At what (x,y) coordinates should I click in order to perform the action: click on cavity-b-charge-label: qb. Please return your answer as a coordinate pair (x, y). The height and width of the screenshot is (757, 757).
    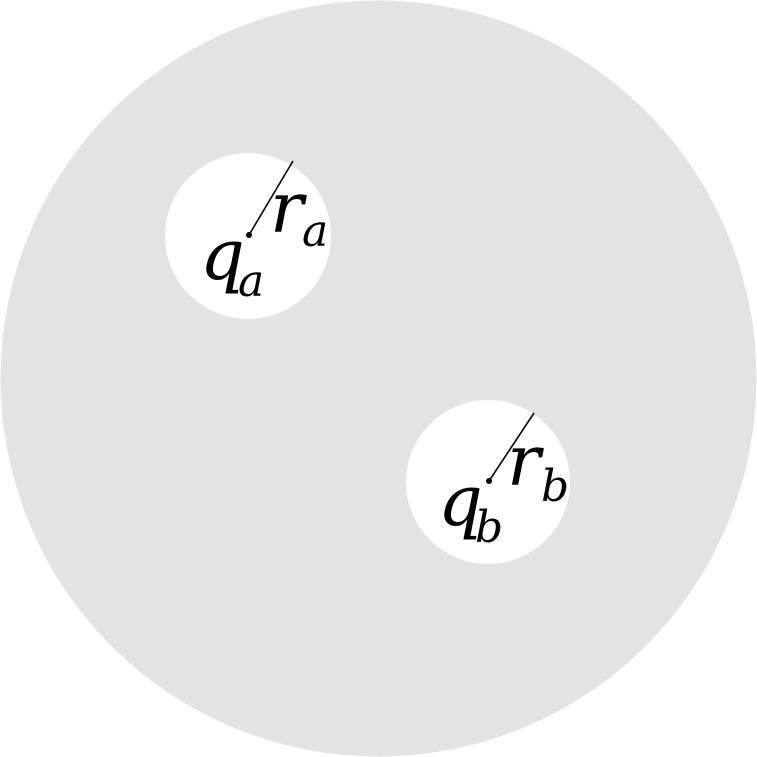
    Looking at the image, I should click on (470, 506).